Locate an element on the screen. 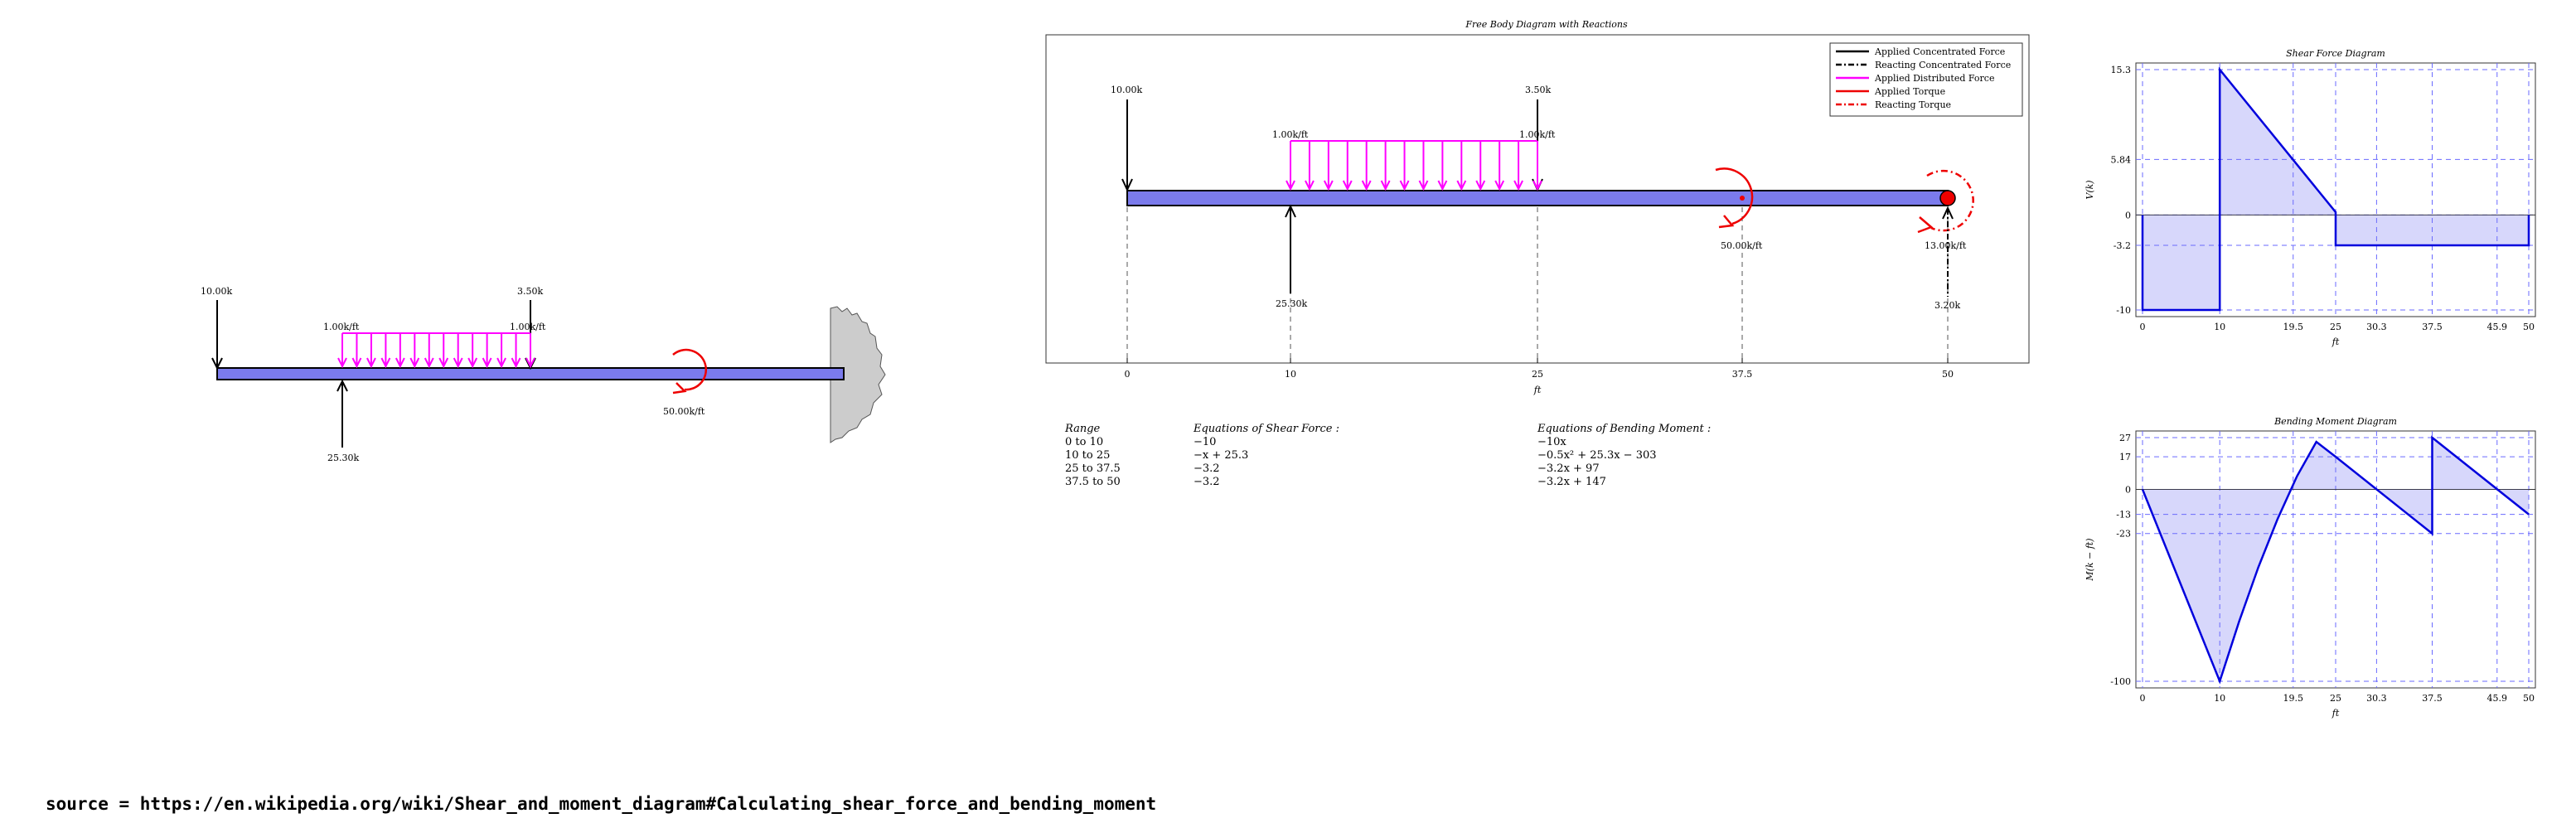  legend-label: Reacting Torque is located at coordinates (1913, 105).